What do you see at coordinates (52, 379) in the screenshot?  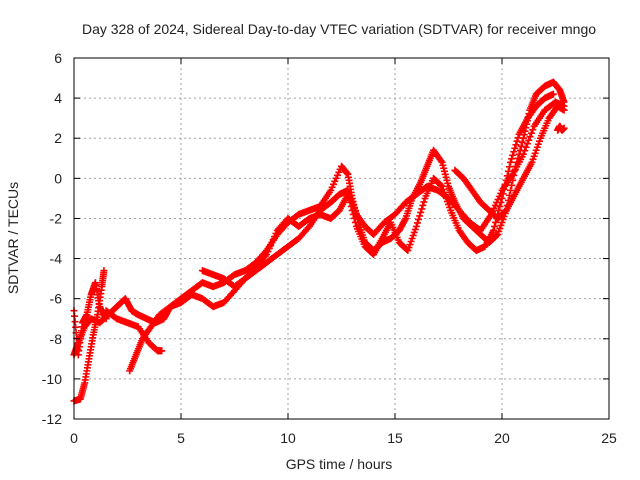 I see `y-tick-label: -10` at bounding box center [52, 379].